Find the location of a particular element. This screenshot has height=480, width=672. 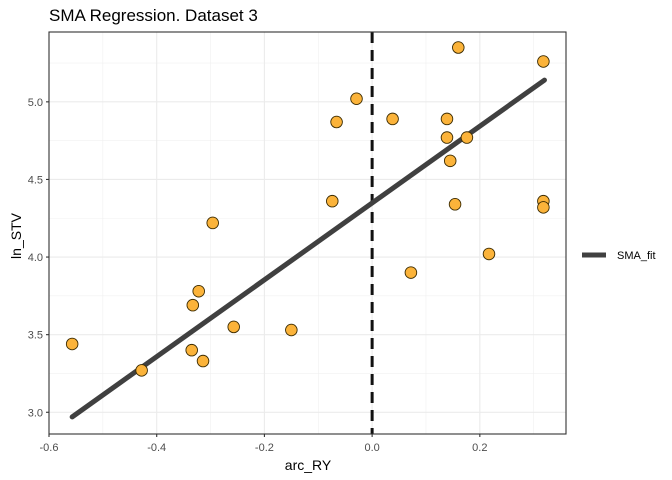

x-tick-label: -0.6 is located at coordinates (49, 448).